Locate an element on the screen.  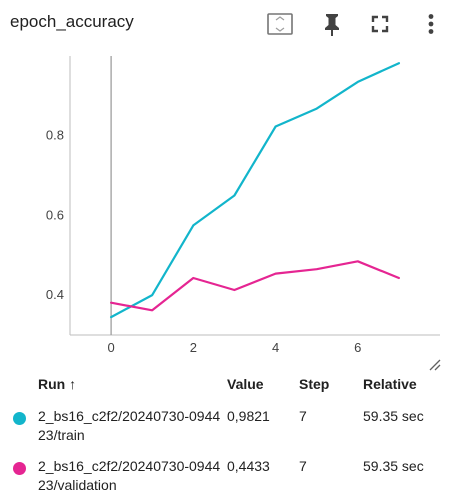
more-options-button is located at coordinates (431, 24).